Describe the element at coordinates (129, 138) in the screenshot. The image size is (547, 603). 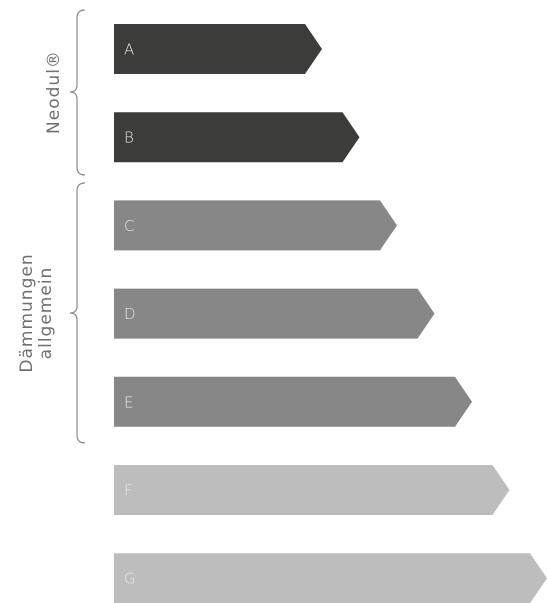
I see `arrow-label: B` at that location.